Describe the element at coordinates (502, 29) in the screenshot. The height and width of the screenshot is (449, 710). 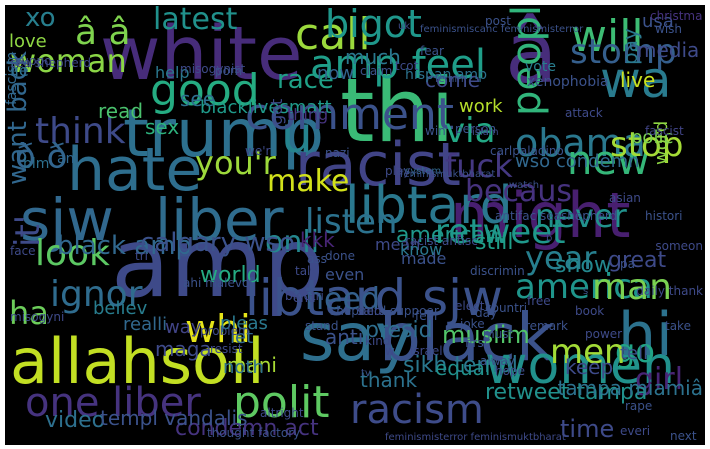
I see `cloud-word: feminismiscanc feminismisterror` at that location.